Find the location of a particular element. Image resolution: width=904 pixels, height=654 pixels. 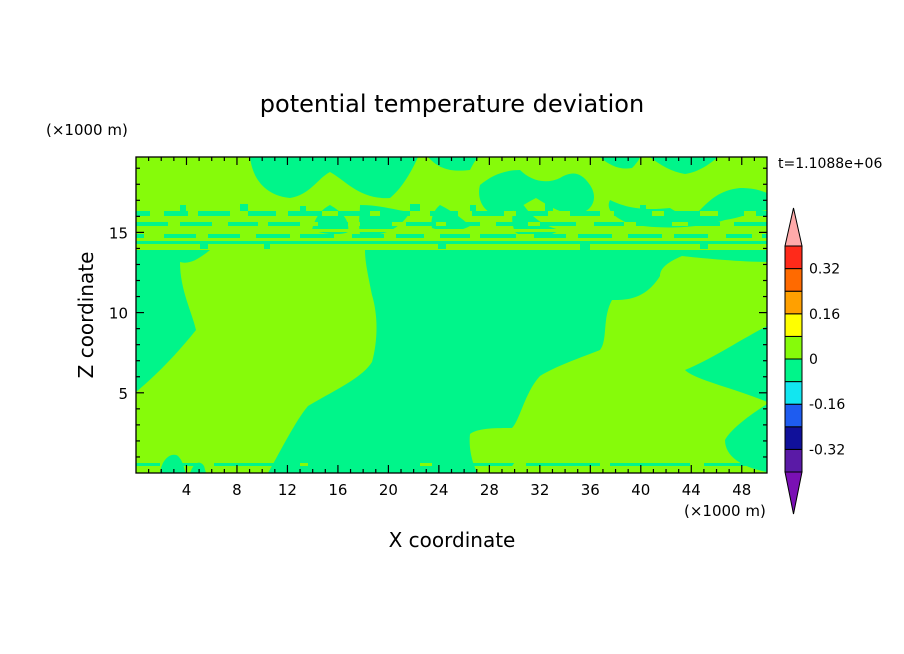

y-unit-label: (×1000 m) is located at coordinates (87, 130).